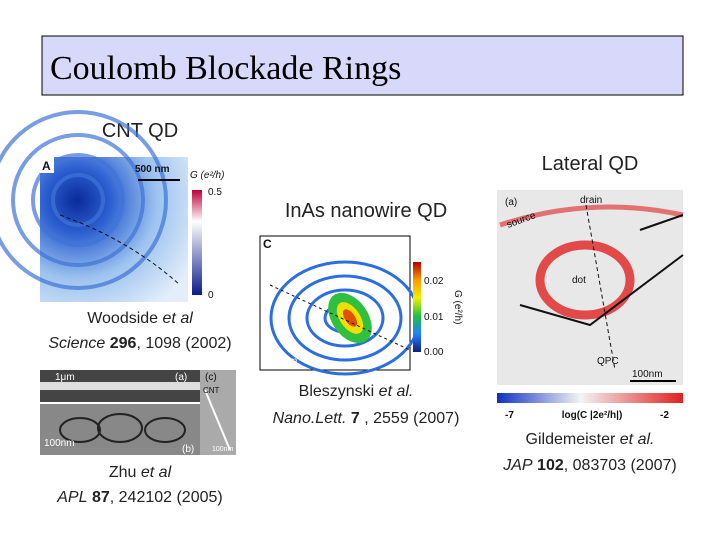  I want to click on author: Bleszynski, so click(337, 391).